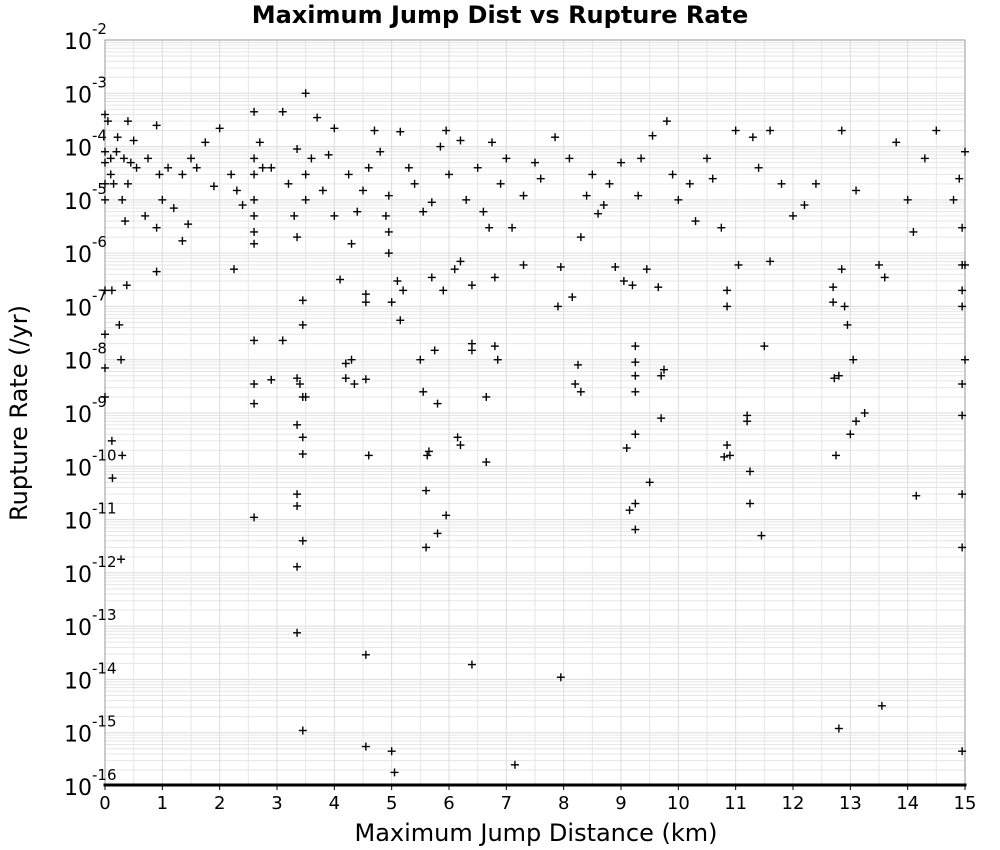 The image size is (1000, 850). I want to click on y-tick-exponent: -8, so click(99, 349).